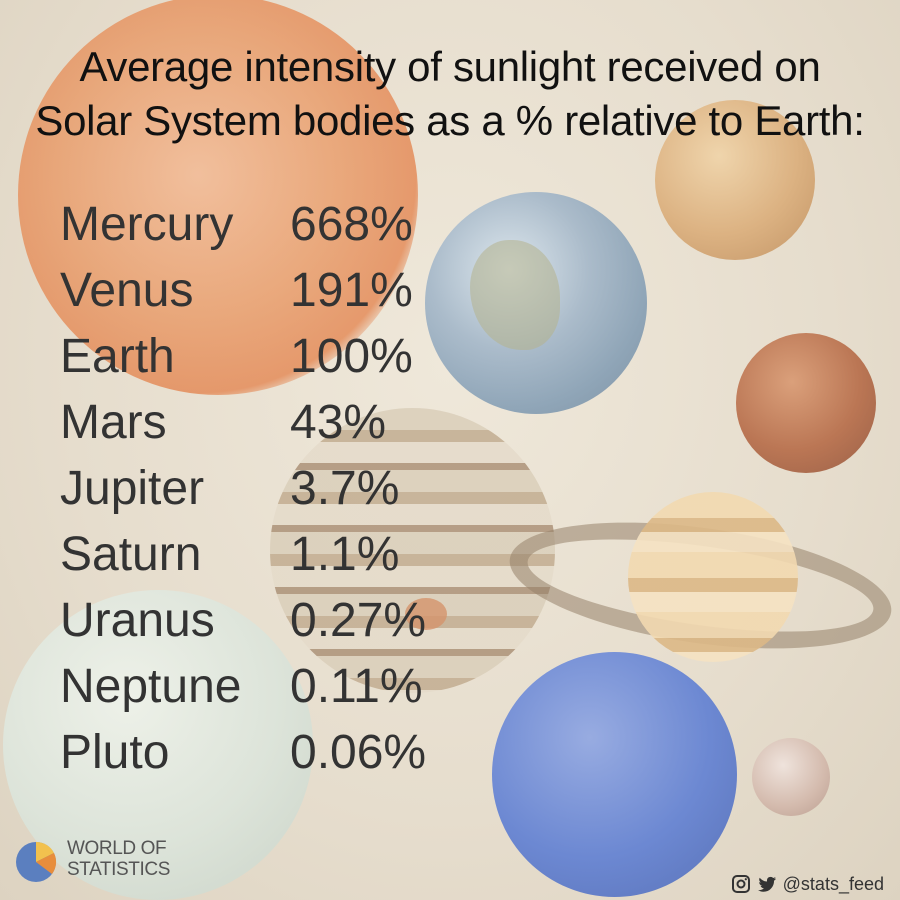 The width and height of the screenshot is (900, 900). I want to click on uranus-image, so click(158, 745).